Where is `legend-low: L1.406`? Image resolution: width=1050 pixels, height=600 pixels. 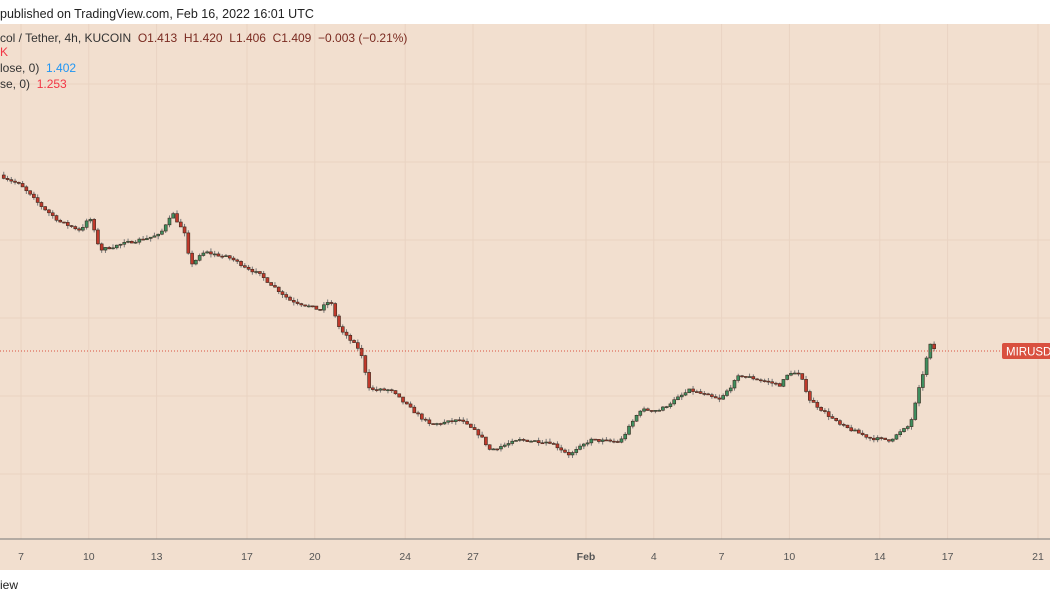 legend-low: L1.406 is located at coordinates (247, 38).